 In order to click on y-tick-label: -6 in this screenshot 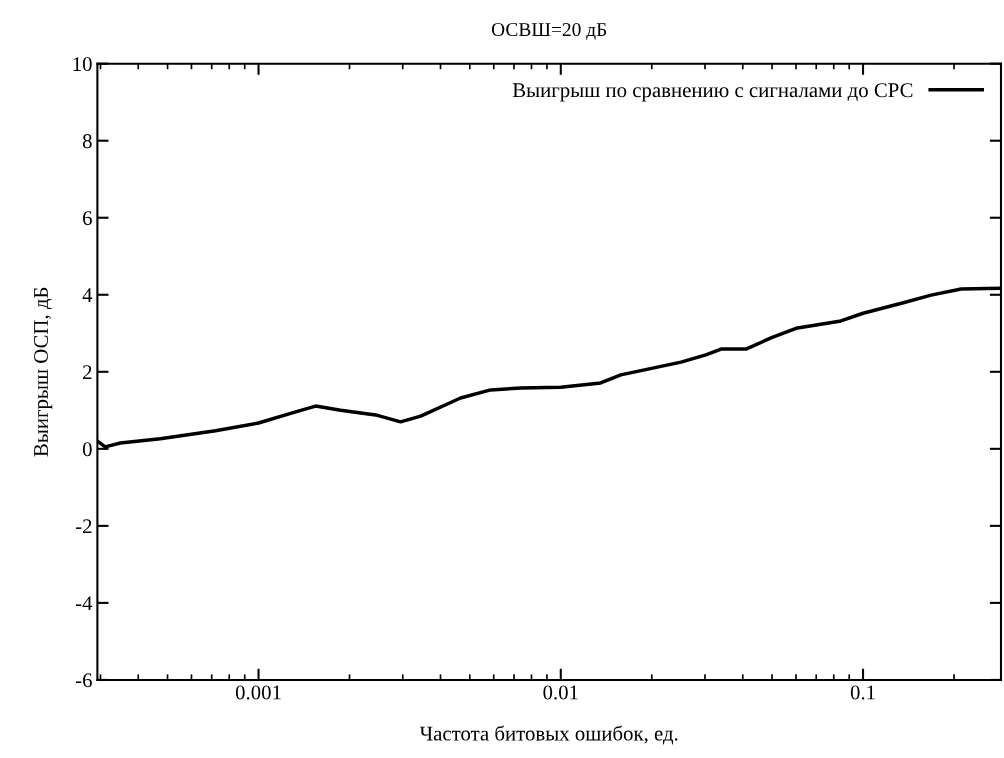, I will do `click(83, 680)`.